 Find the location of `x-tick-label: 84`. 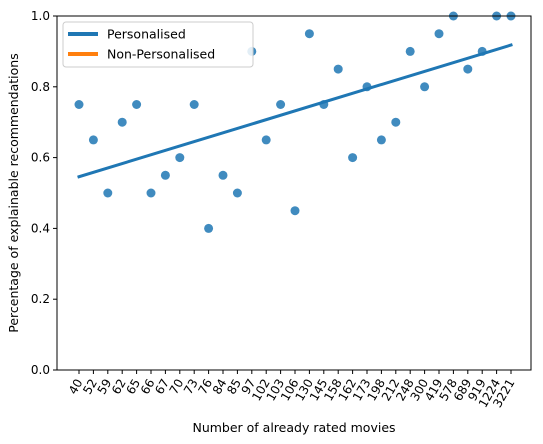

x-tick-label: 84 is located at coordinates (220, 387).